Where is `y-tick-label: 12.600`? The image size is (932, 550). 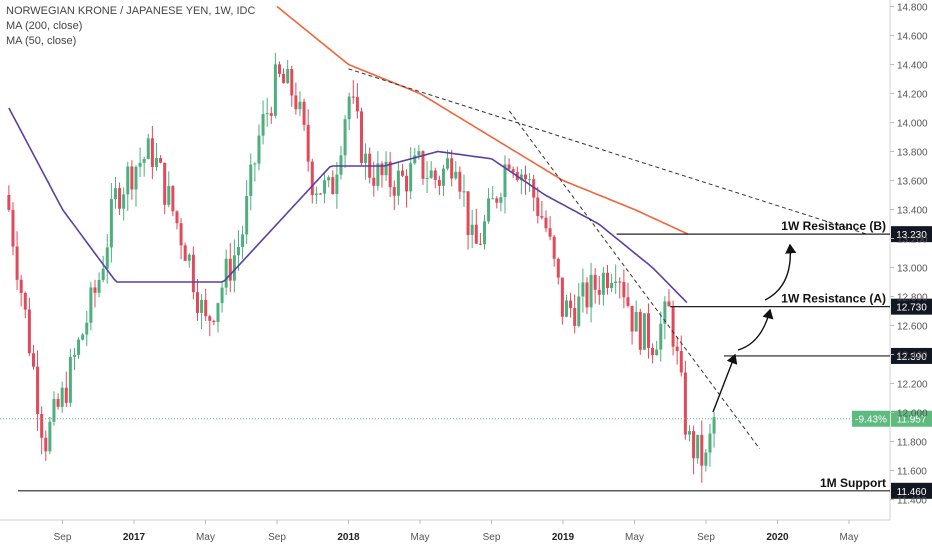 y-tick-label: 12.600 is located at coordinates (912, 327).